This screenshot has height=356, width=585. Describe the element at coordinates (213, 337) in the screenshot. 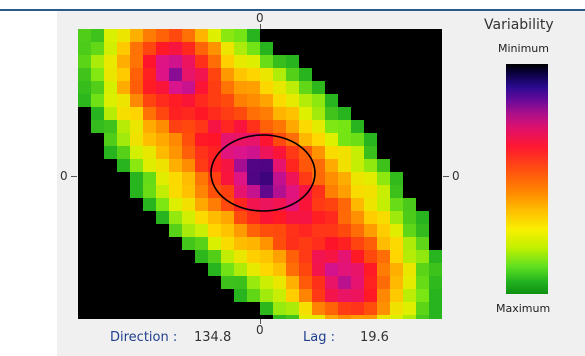

I see `direction-value: 134.8` at that location.